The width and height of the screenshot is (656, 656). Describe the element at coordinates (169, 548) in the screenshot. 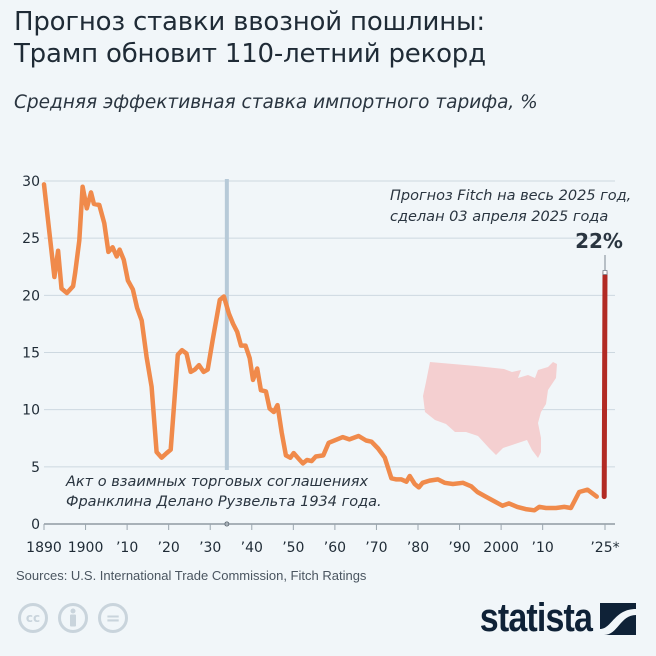

I see `x-tick-label: ’20` at that location.